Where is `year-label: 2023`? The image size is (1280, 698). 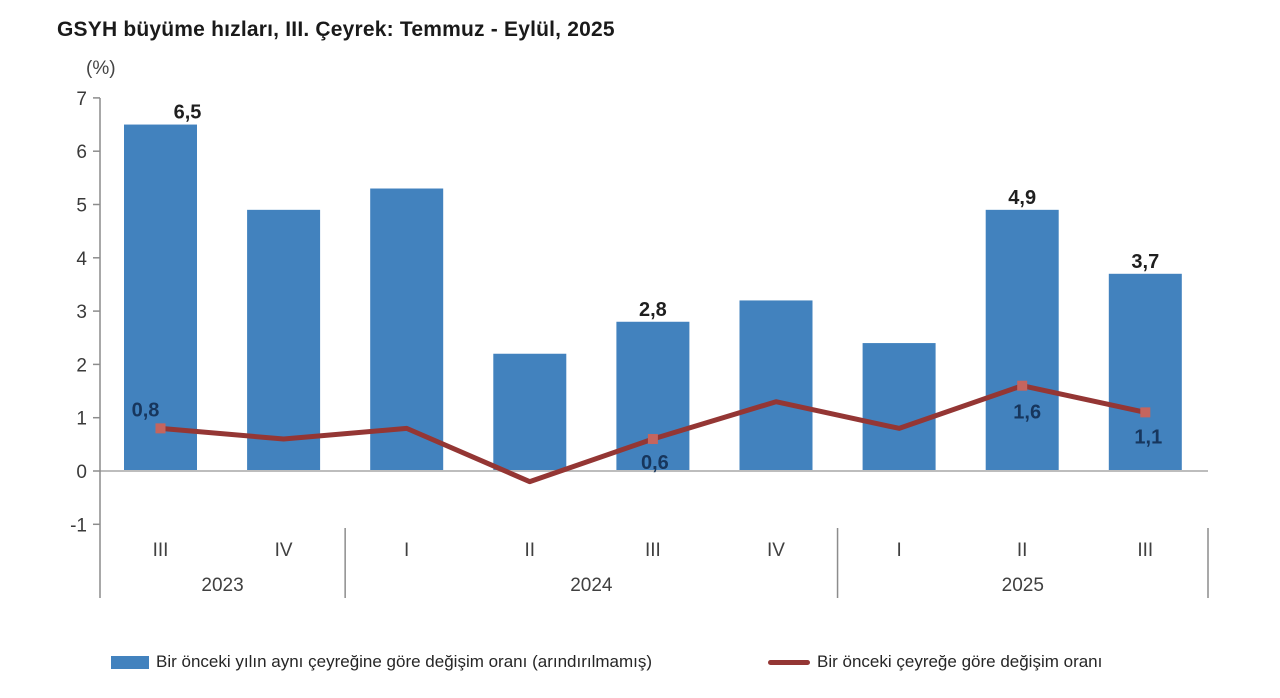
year-label: 2023 is located at coordinates (222, 585).